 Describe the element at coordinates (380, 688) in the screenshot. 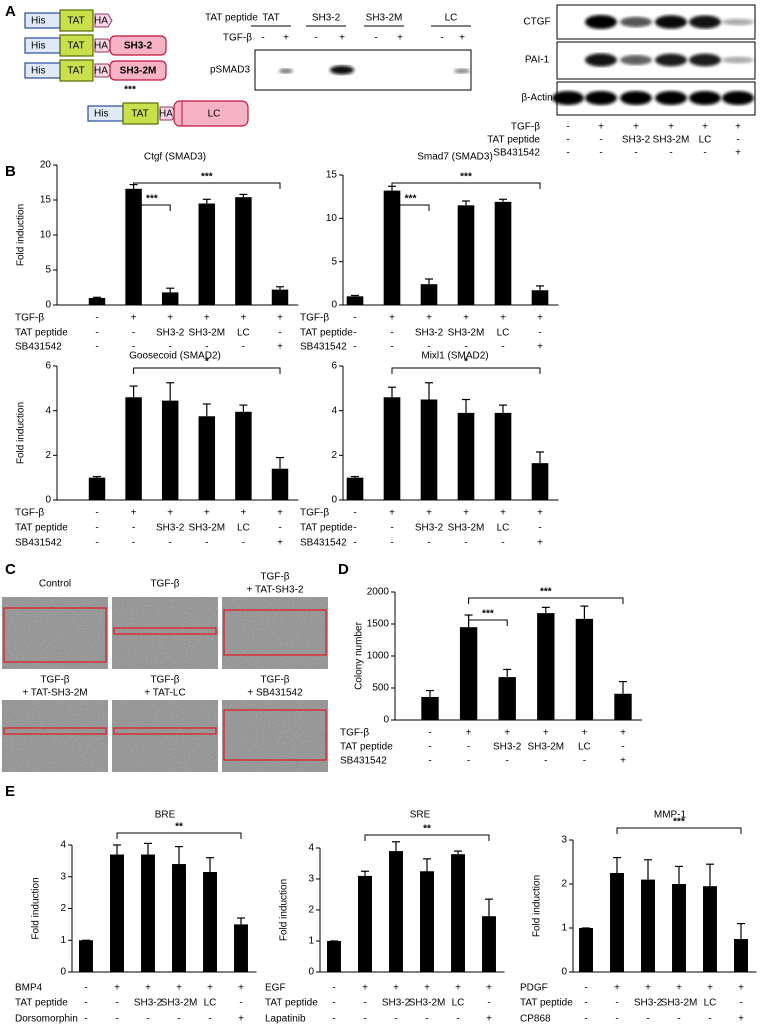

I see `y-tick-label: 500` at that location.